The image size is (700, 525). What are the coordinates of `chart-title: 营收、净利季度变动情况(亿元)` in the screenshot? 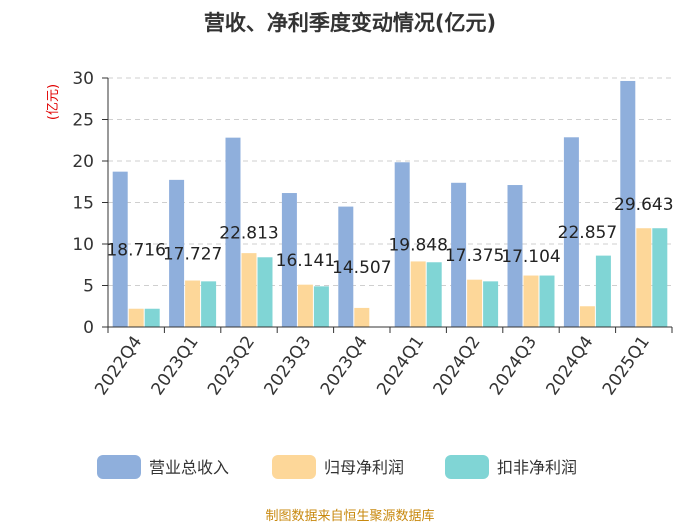 It's located at (350, 23).